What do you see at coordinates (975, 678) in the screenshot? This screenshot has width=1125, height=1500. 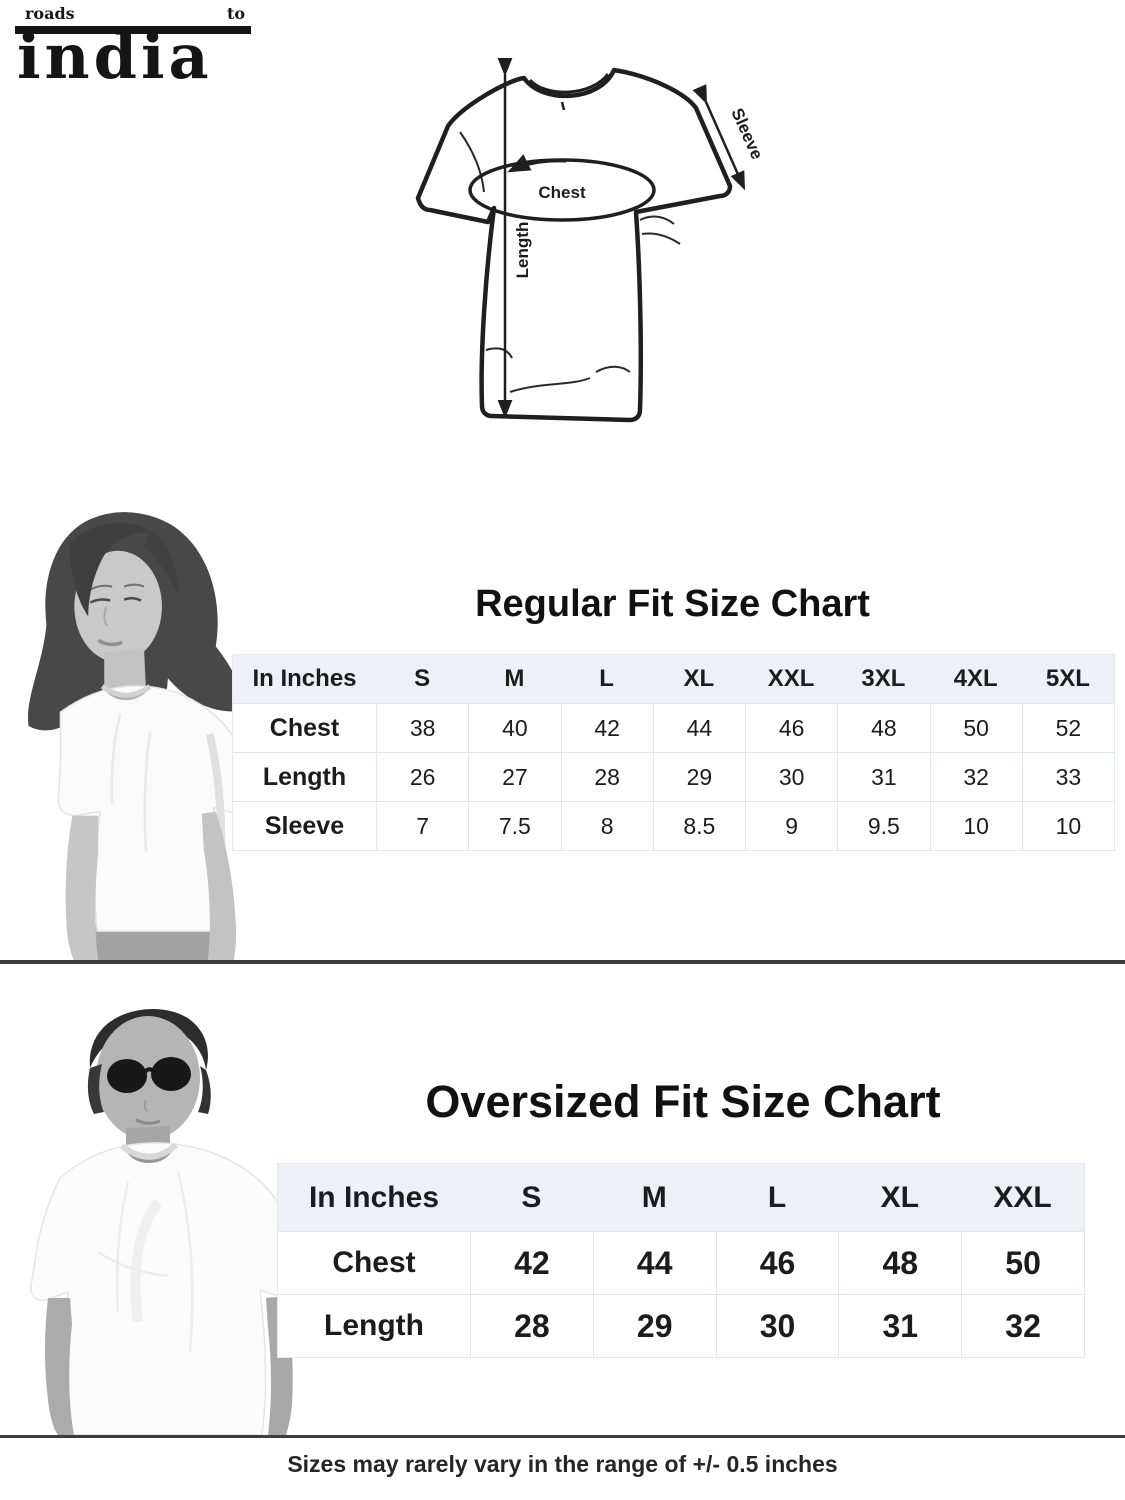 I see `size-col-header: 4XL` at bounding box center [975, 678].